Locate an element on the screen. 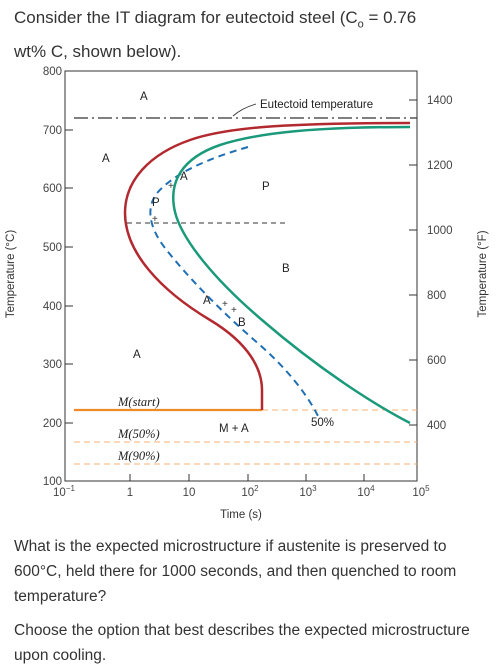 The image size is (500, 671). plus-markers: + + + + is located at coordinates (194, 248).